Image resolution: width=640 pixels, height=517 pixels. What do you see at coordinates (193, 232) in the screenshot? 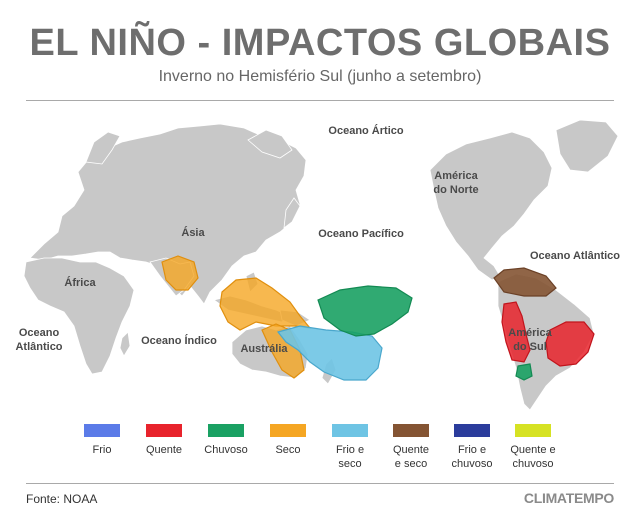
I see `label-asia: Ásia` at bounding box center [193, 232].